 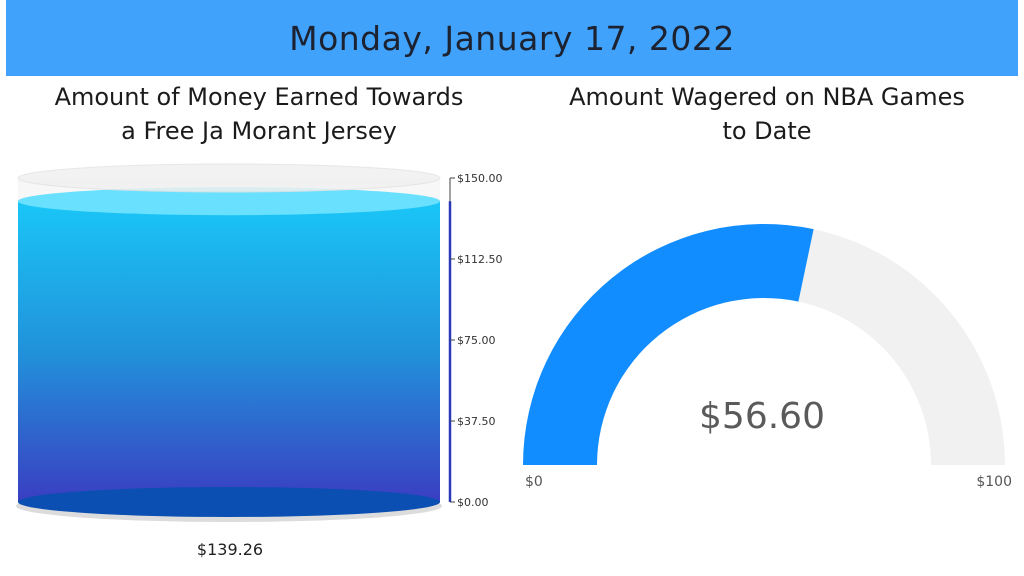 I want to click on tank-glass-top, so click(x=229, y=178).